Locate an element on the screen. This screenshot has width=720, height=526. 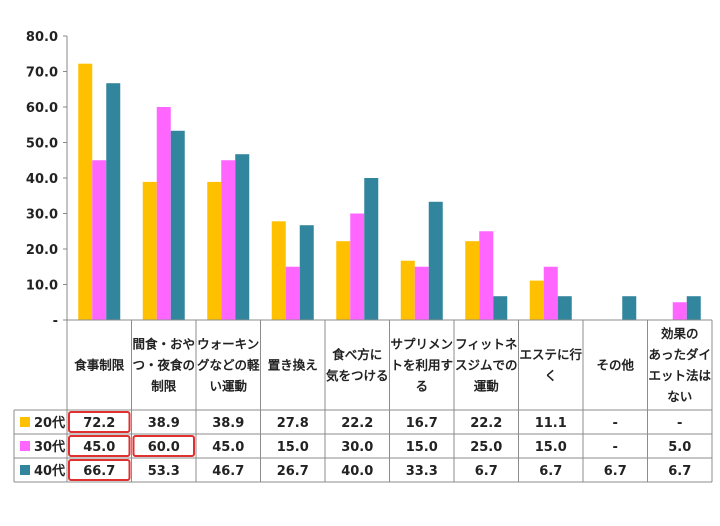
bar-40代-6 is located at coordinates (500, 308).